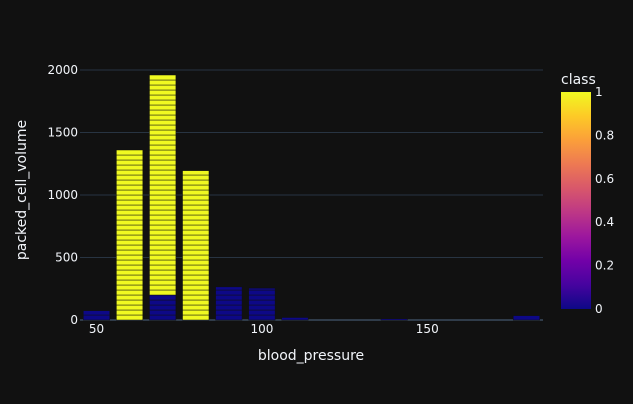  Describe the element at coordinates (599, 309) in the screenshot. I see `colorbar-tick-label: 0` at that location.